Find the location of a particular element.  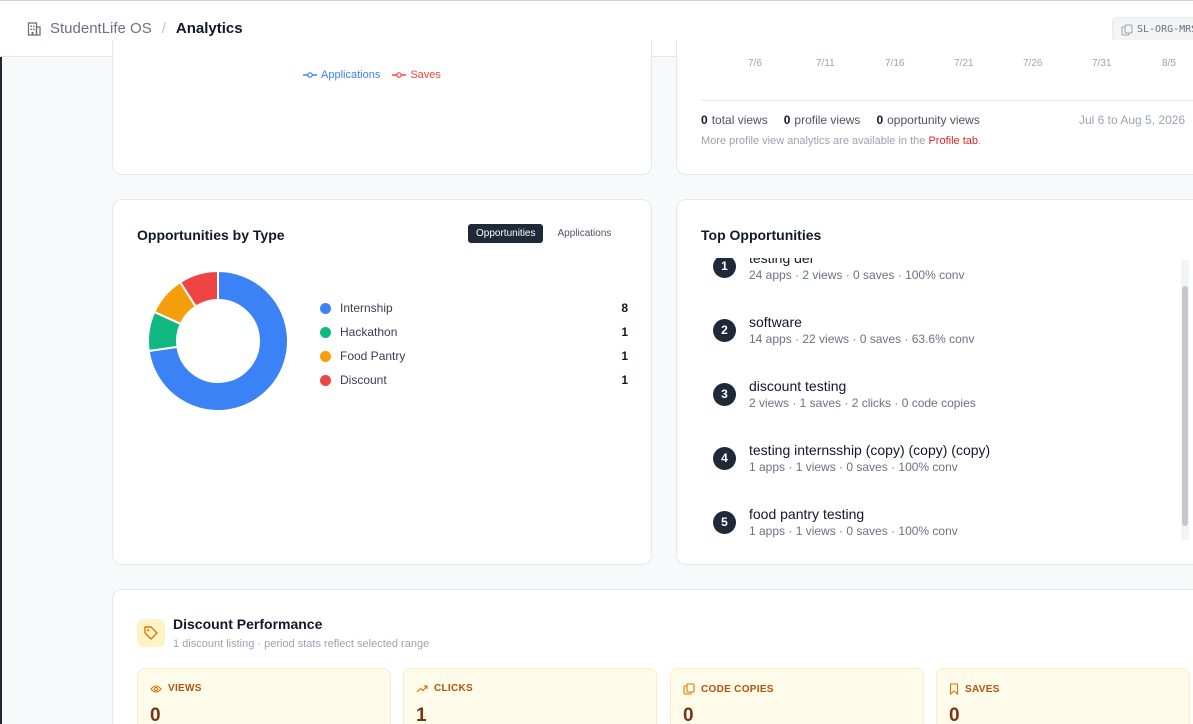

legend-item-saves: Saves is located at coordinates (416, 75).